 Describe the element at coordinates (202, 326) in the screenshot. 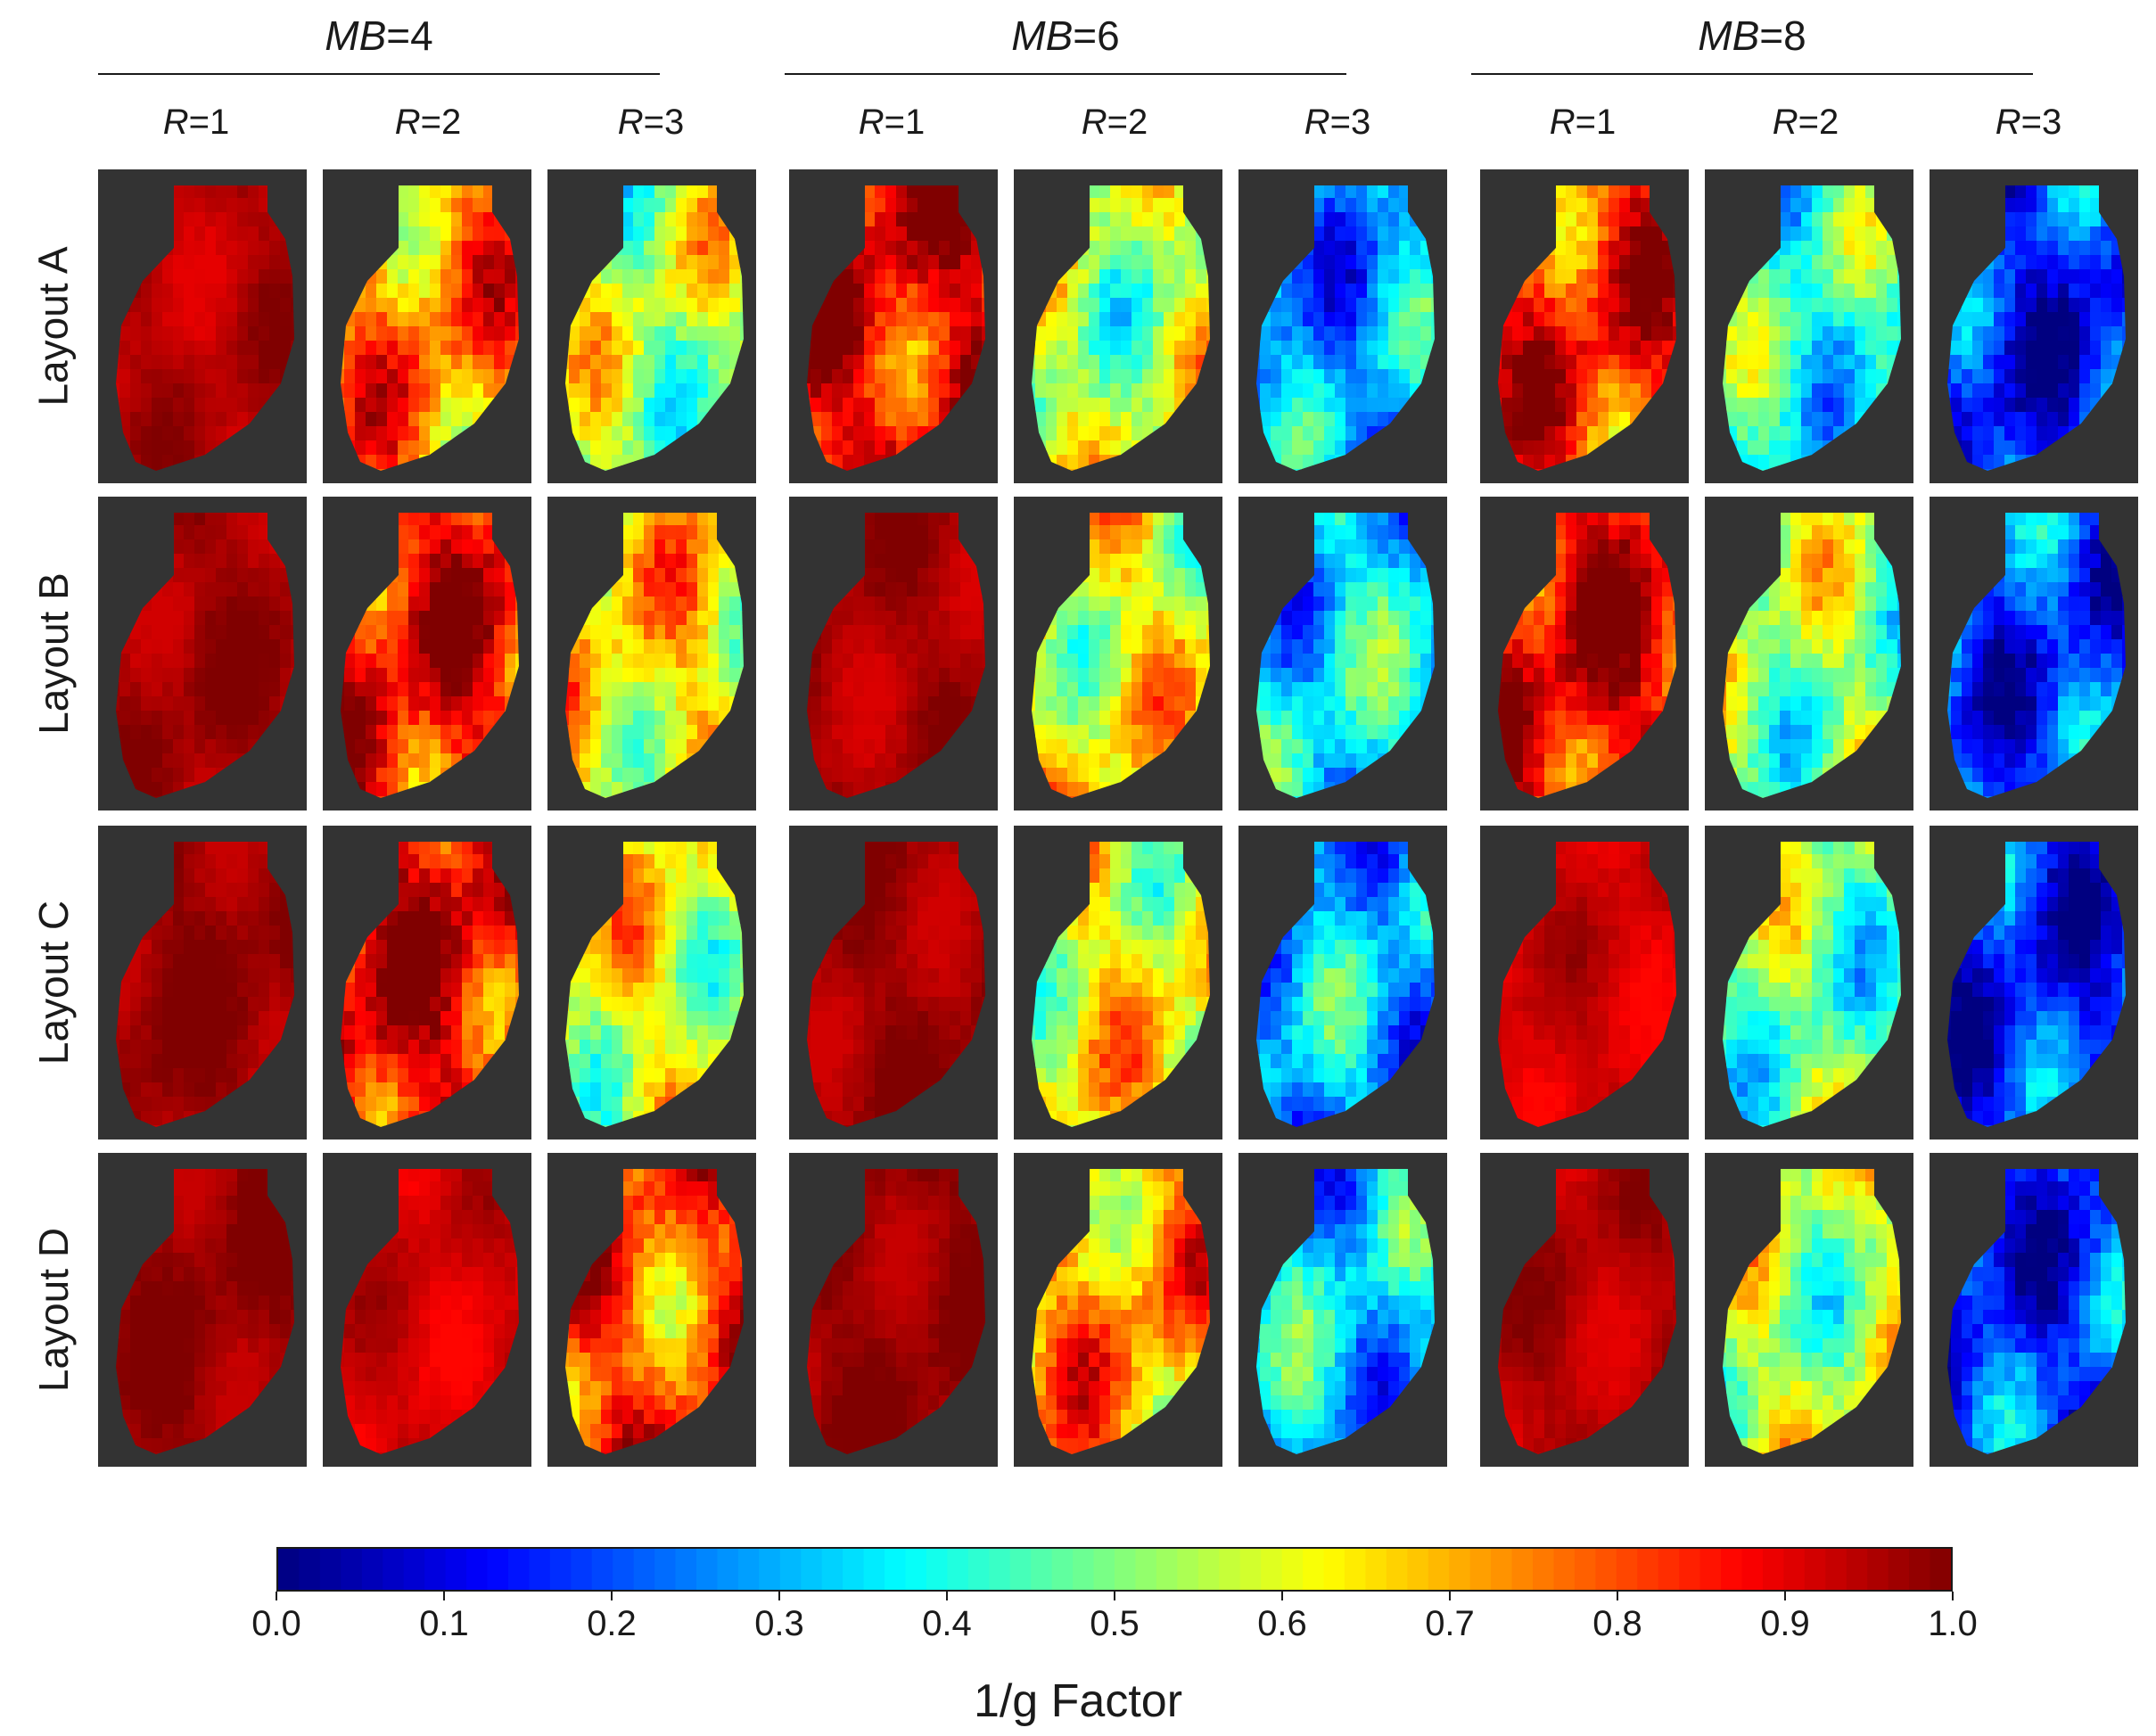

I see `gfactor-map` at that location.